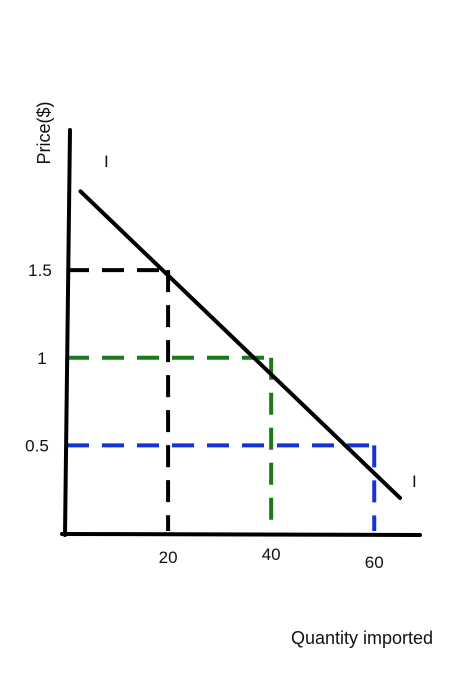 The height and width of the screenshot is (700, 450). What do you see at coordinates (241, 534) in the screenshot?
I see `x-axis` at bounding box center [241, 534].